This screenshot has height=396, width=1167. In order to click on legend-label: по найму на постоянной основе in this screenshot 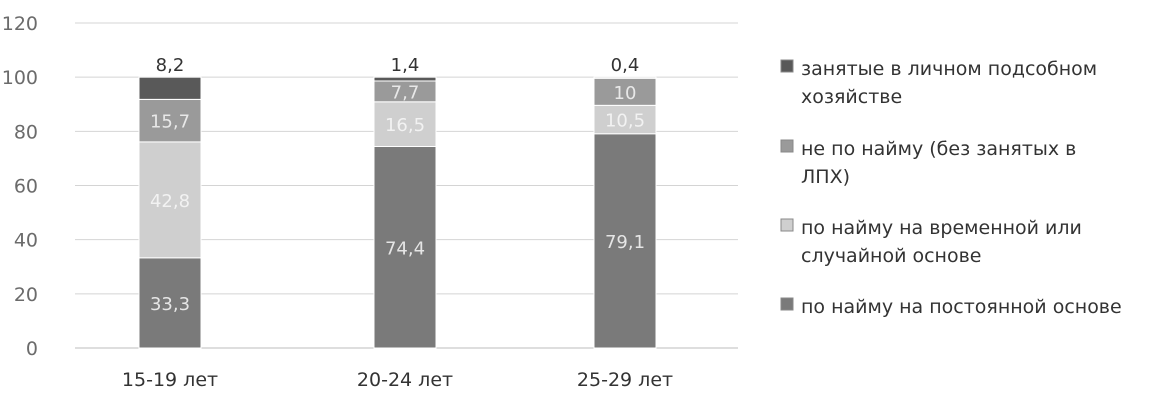, I will do `click(961, 307)`.